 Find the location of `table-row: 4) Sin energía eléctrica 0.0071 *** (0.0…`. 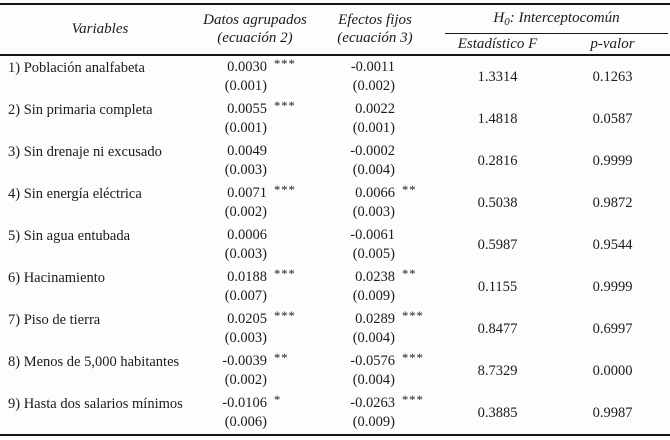

table-row: 4) Sin energía eléctrica 0.0071 *** (0.0… is located at coordinates (335, 203).